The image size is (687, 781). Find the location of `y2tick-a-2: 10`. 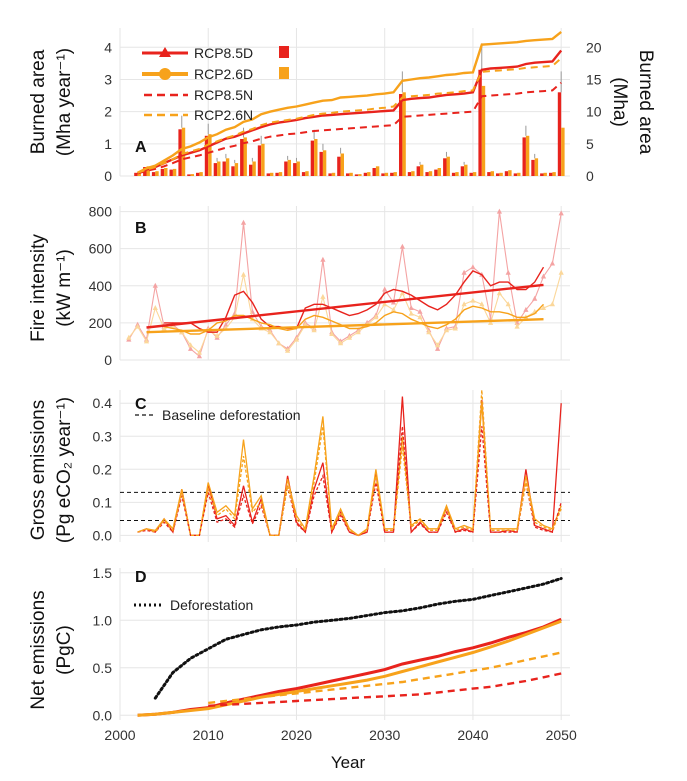

y2tick-a-2: 10 is located at coordinates (594, 112).